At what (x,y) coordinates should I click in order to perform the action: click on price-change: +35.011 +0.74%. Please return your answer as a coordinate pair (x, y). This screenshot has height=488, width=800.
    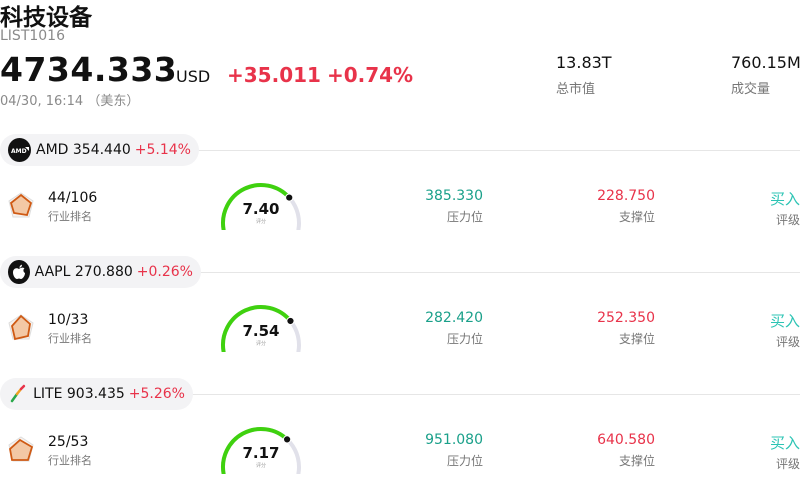
    Looking at the image, I should click on (323, 75).